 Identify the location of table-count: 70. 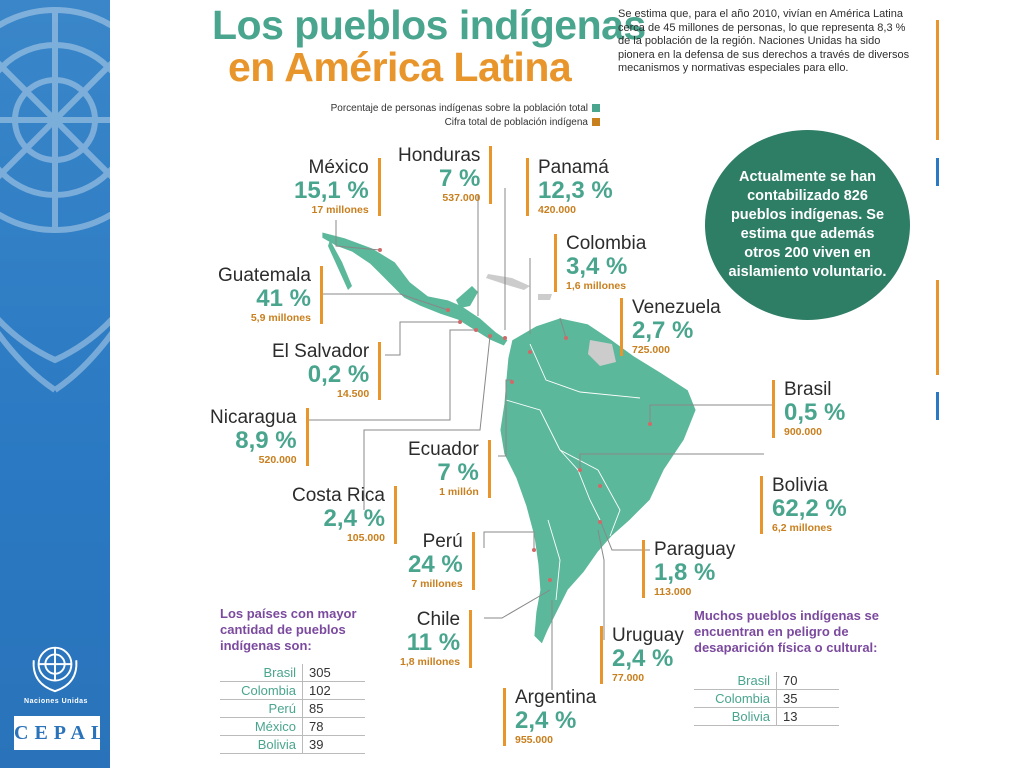
(807, 681).